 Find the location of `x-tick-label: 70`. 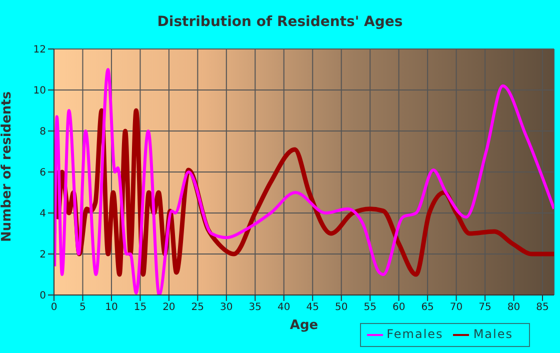

x-tick-label: 70 is located at coordinates (456, 308).